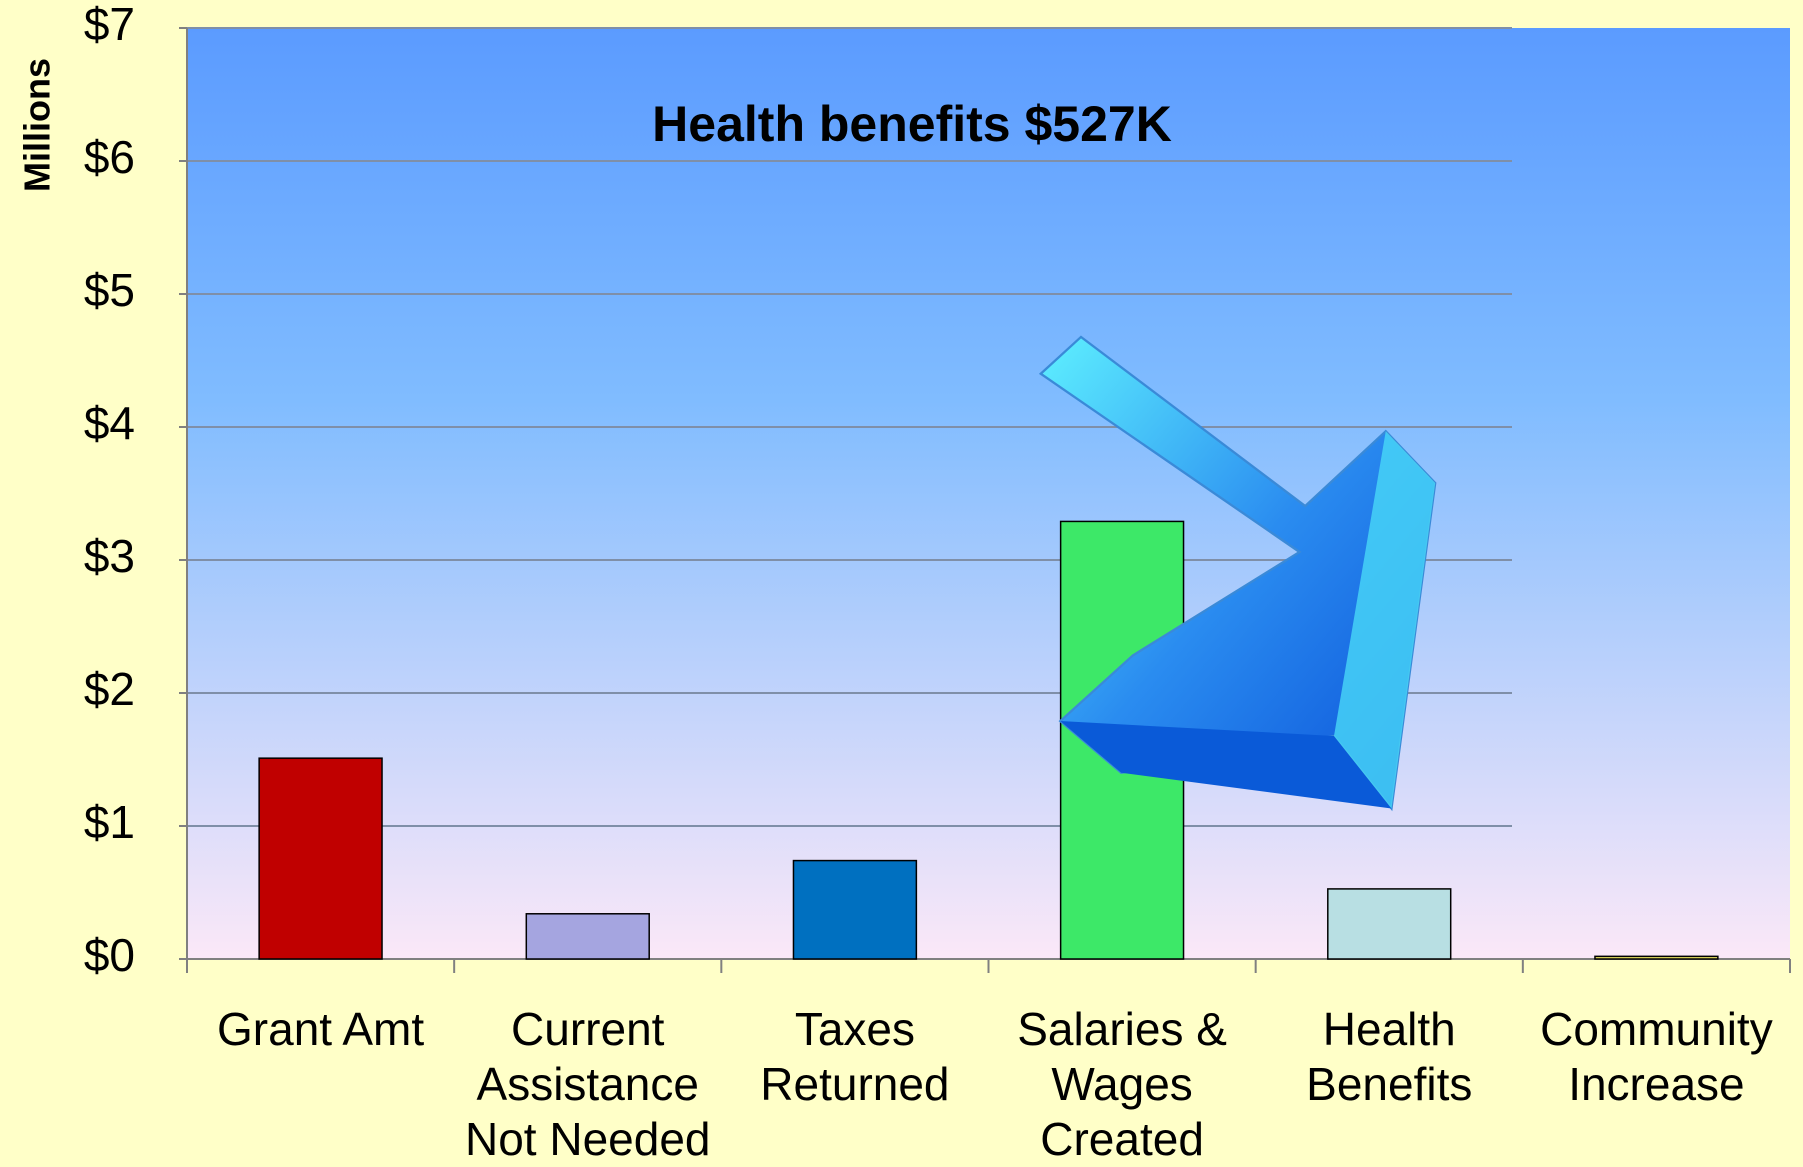  Describe the element at coordinates (1389, 1056) in the screenshot. I see `x-tick-label: Health Benefits` at that location.